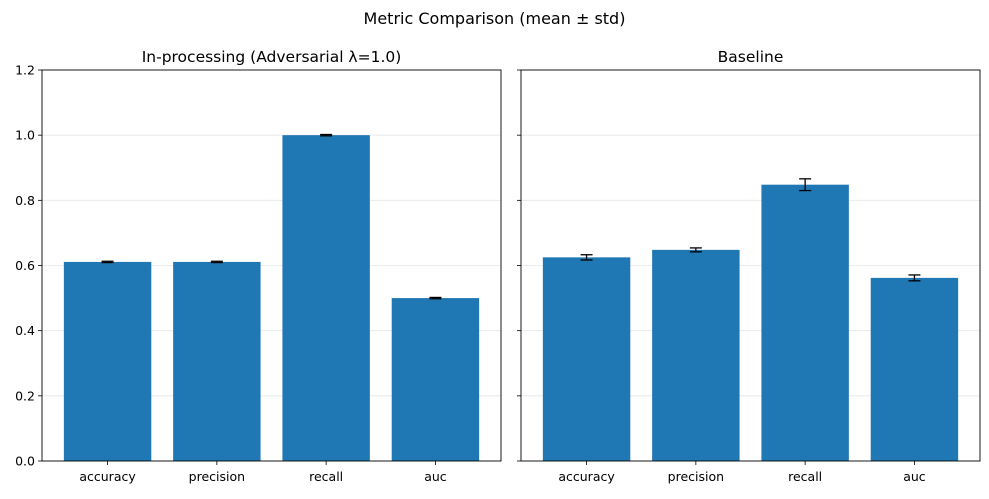 This screenshot has height=499, width=989. What do you see at coordinates (272, 57) in the screenshot?
I see `panel-title: In-processing (Adversarial λ=1.0)` at bounding box center [272, 57].